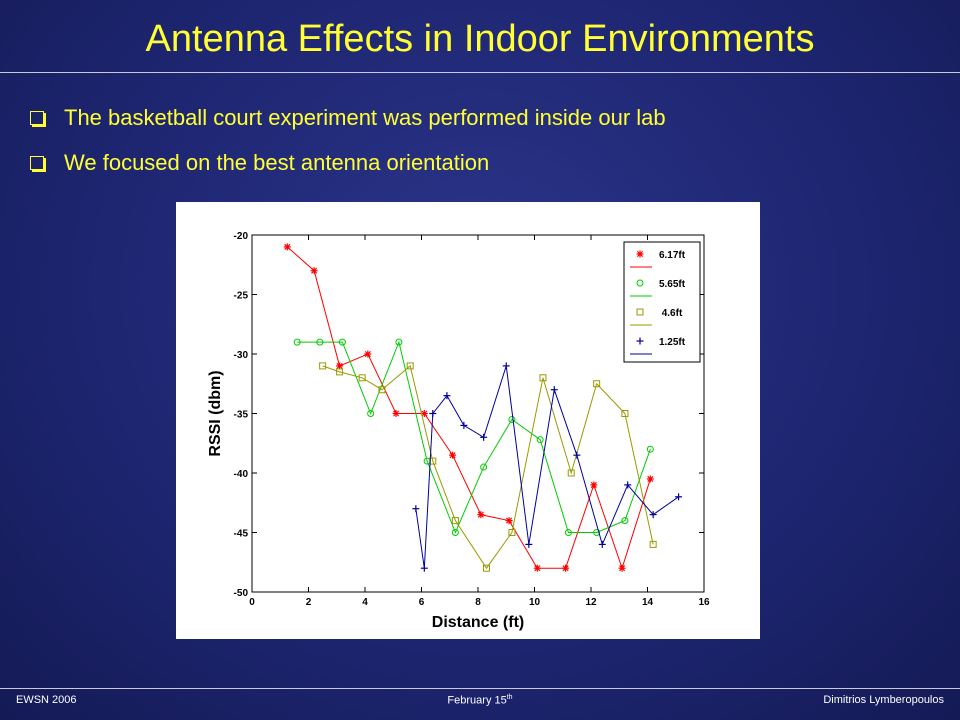 The image size is (960, 720). I want to click on x-tick-label: 14, so click(648, 602).